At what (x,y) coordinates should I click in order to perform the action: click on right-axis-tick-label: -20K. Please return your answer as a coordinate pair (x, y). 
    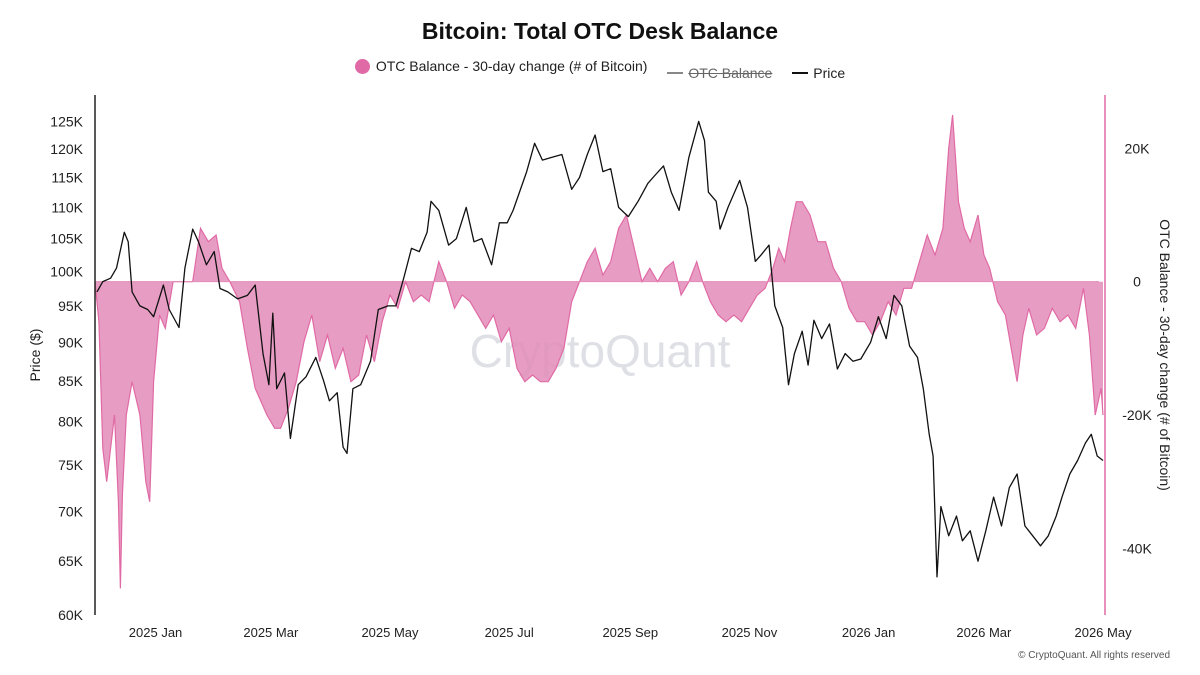
    Looking at the image, I should click on (1137, 415).